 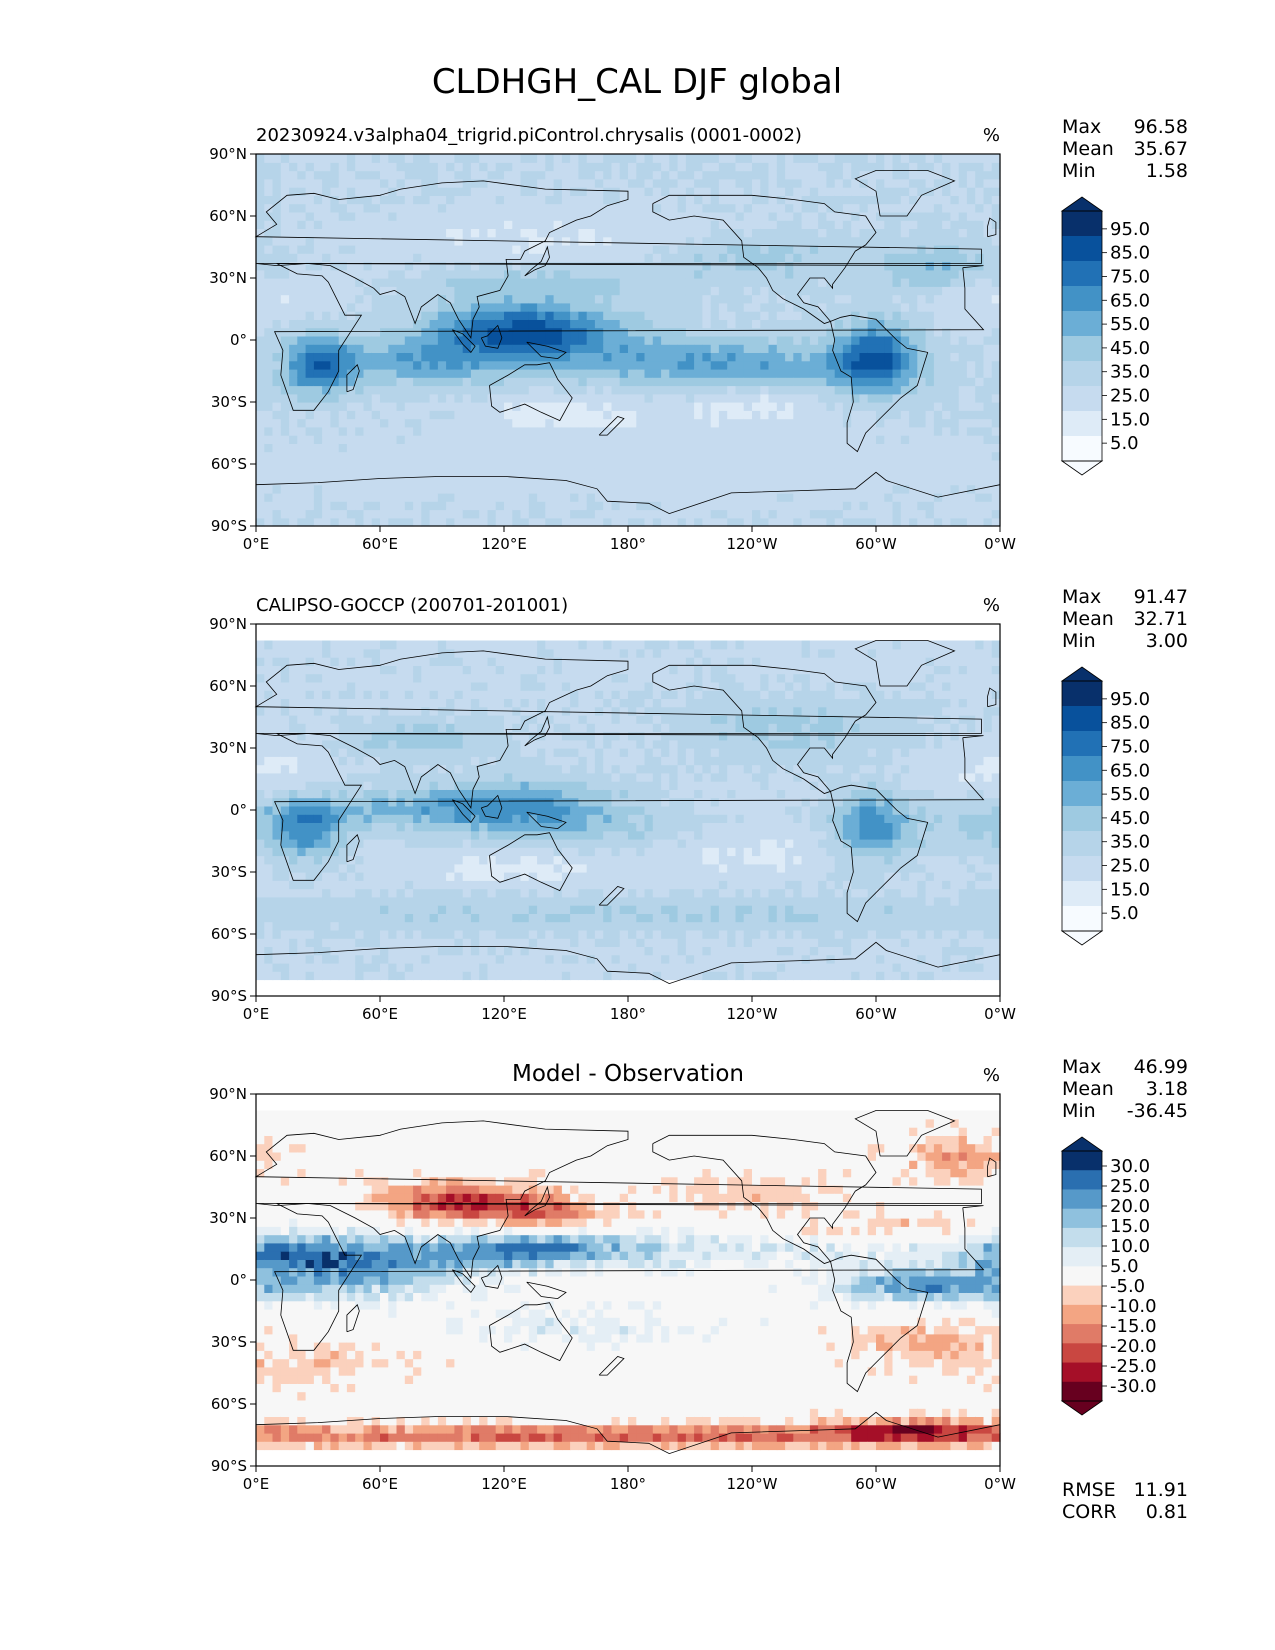 What do you see at coordinates (1130, 300) in the screenshot?
I see `panel-model-colorbar-tick-label: 65.0` at bounding box center [1130, 300].